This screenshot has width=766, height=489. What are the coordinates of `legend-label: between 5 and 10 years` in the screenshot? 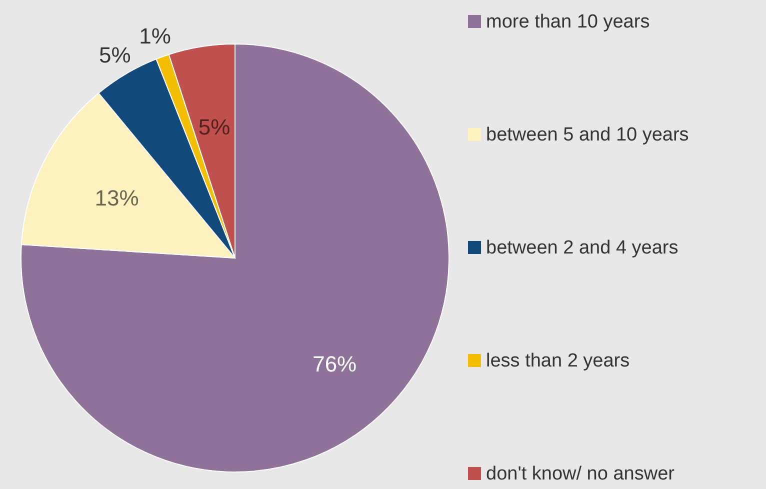 It's located at (587, 135).